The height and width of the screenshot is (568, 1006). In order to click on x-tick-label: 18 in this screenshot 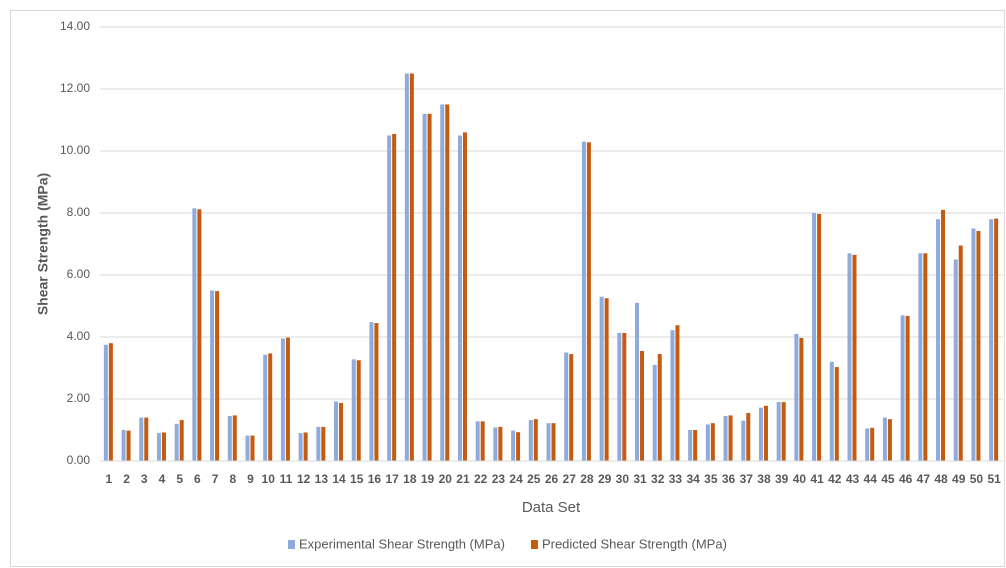, I will do `click(410, 479)`.